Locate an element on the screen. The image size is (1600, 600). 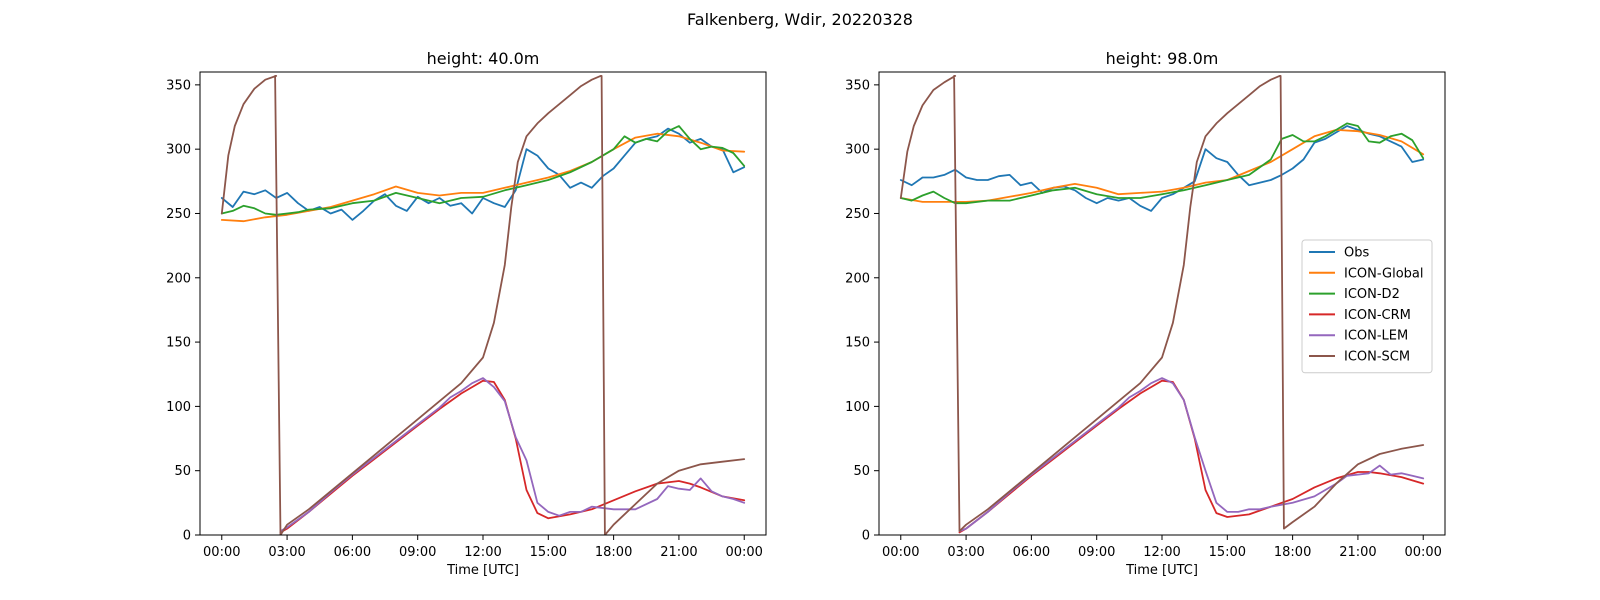
legend-label: ICON-LEM is located at coordinates (1376, 336).